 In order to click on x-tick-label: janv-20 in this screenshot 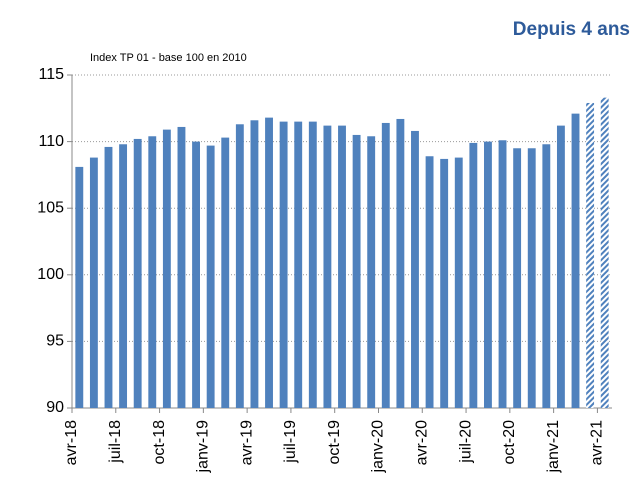, I will do `click(378, 447)`.